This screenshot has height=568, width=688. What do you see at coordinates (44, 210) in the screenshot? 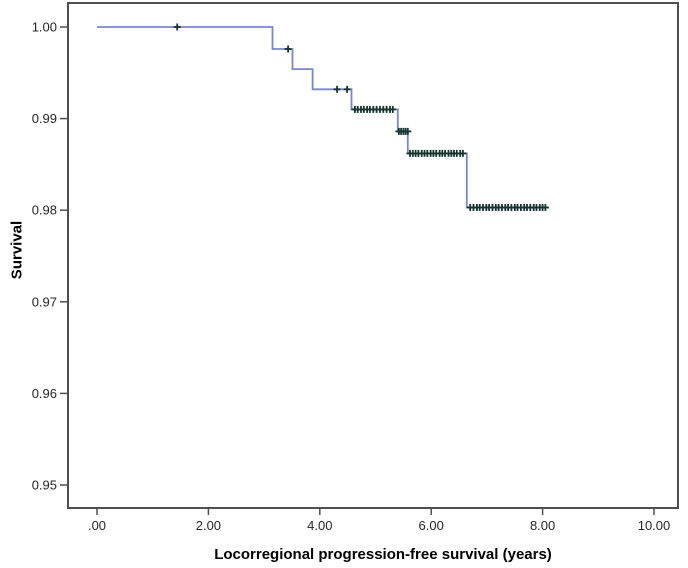
I see `y-tick-label: 0.98` at bounding box center [44, 210].